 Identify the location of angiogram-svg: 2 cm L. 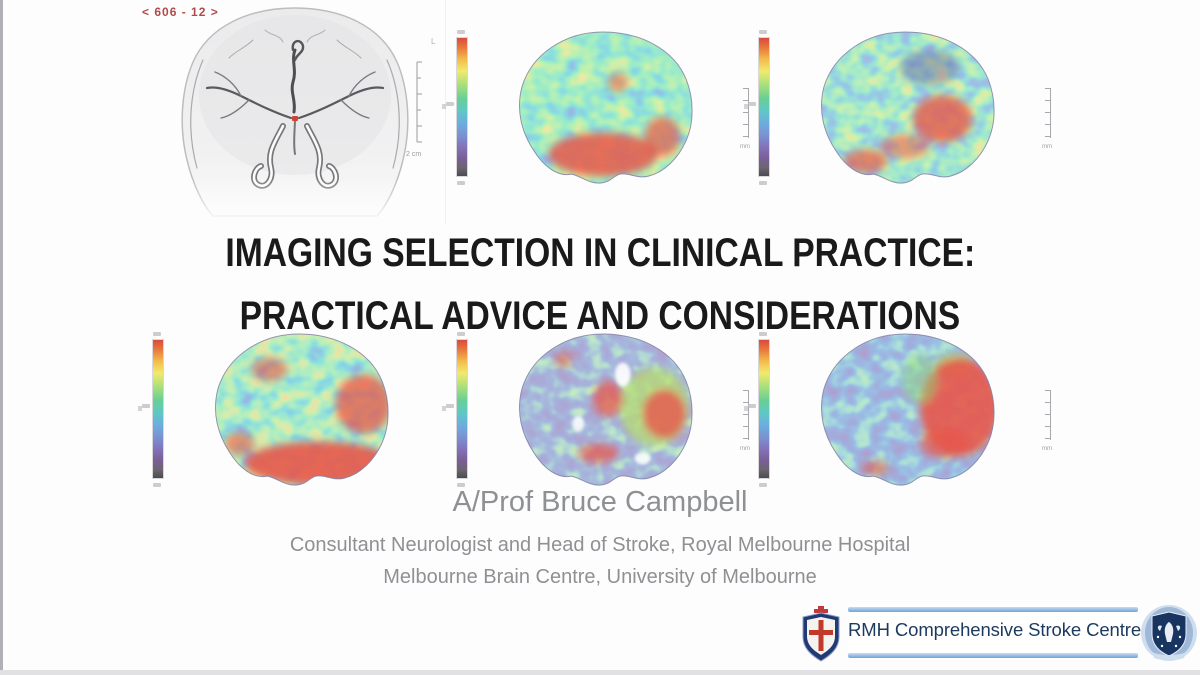
(295, 115).